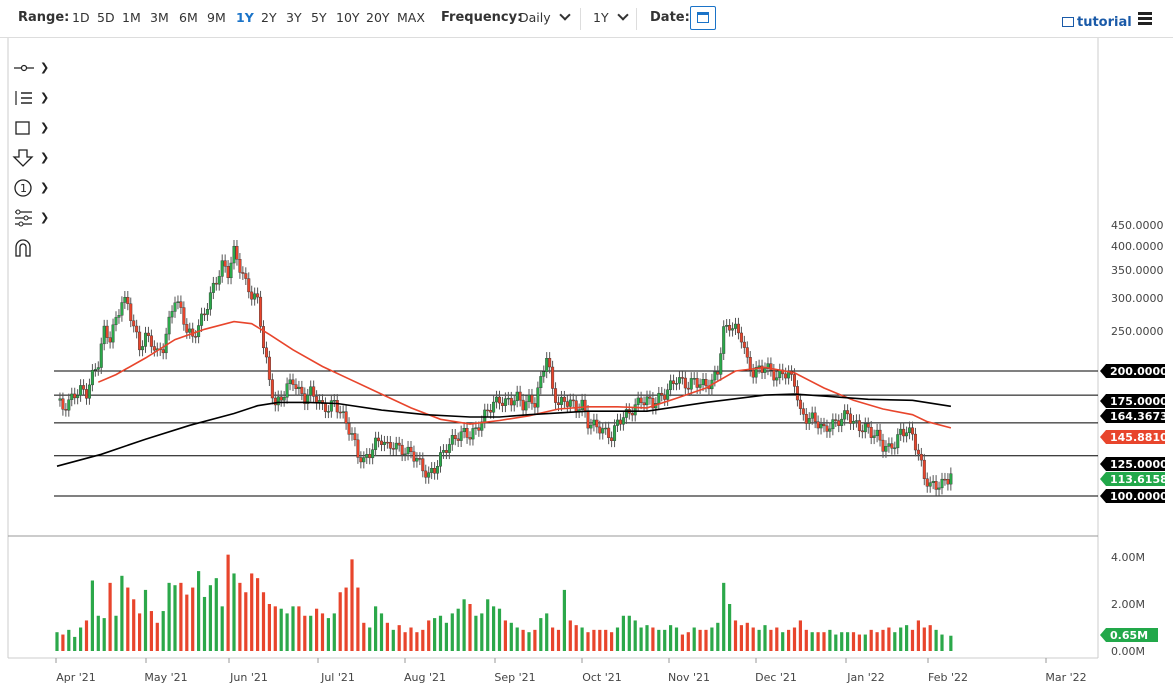 The width and height of the screenshot is (1173, 696). What do you see at coordinates (865, 677) in the screenshot?
I see `x-tick-label: Jan '22` at bounding box center [865, 677].